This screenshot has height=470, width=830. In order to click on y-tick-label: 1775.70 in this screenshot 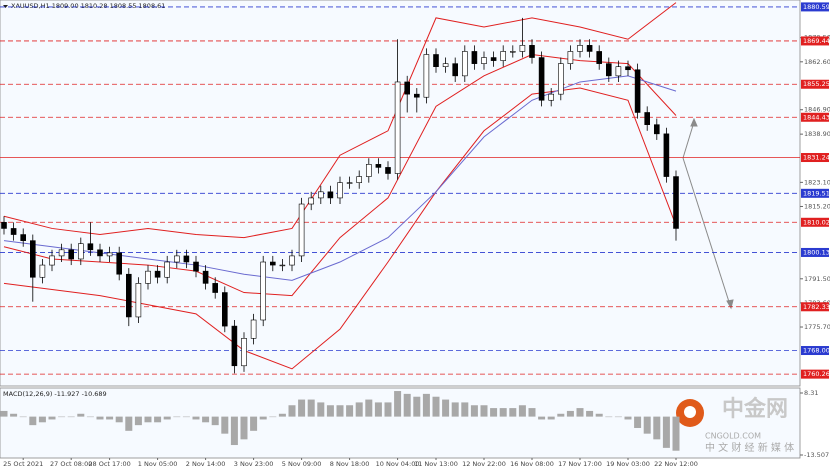, I will do `click(817, 327)`.